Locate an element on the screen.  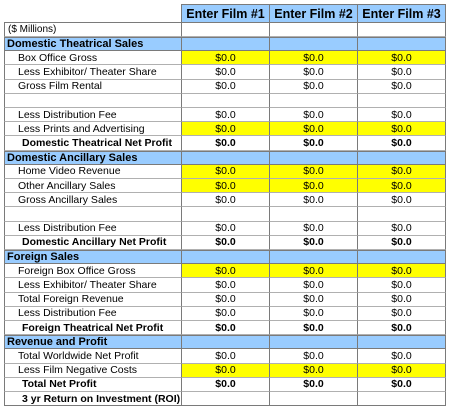
section-heading: Revenue and Profit is located at coordinates (93, 342).